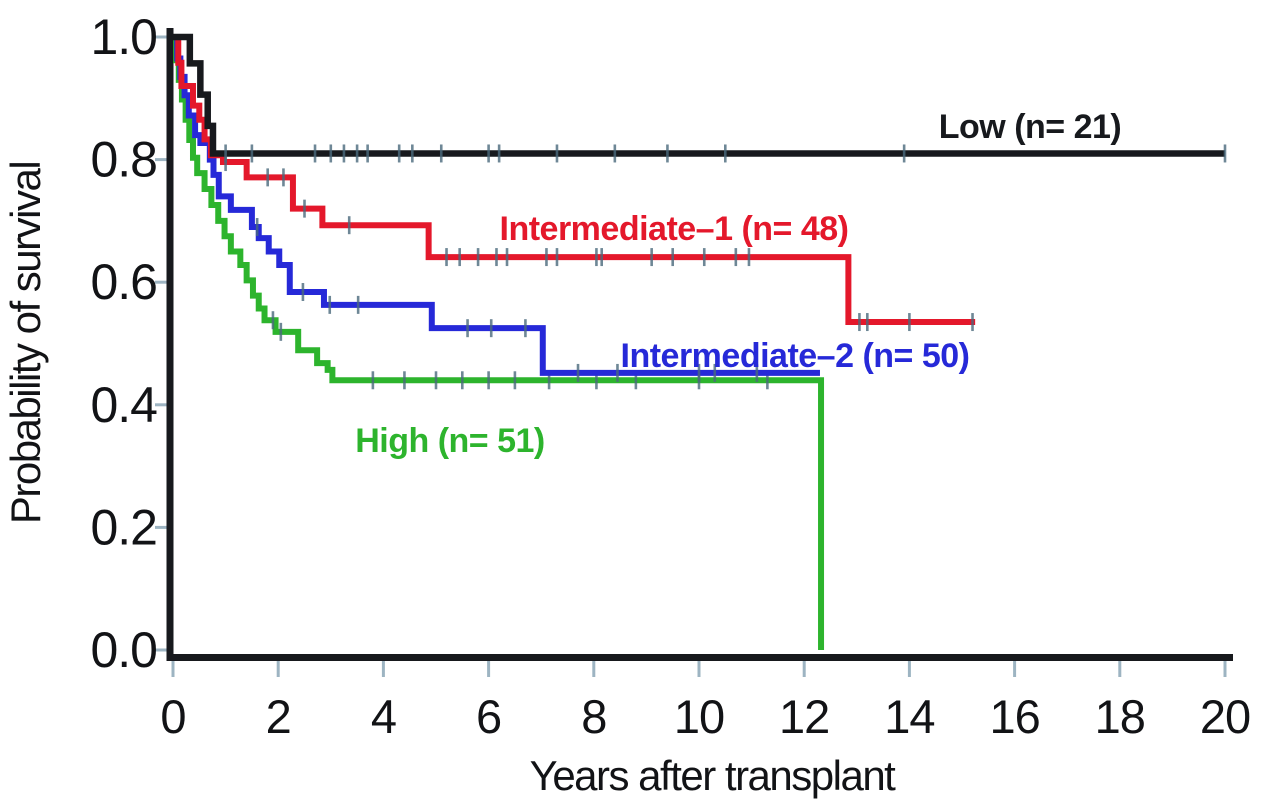 This screenshot has height=803, width=1280. What do you see at coordinates (699, 95) in the screenshot?
I see `survival-curve-low` at bounding box center [699, 95].